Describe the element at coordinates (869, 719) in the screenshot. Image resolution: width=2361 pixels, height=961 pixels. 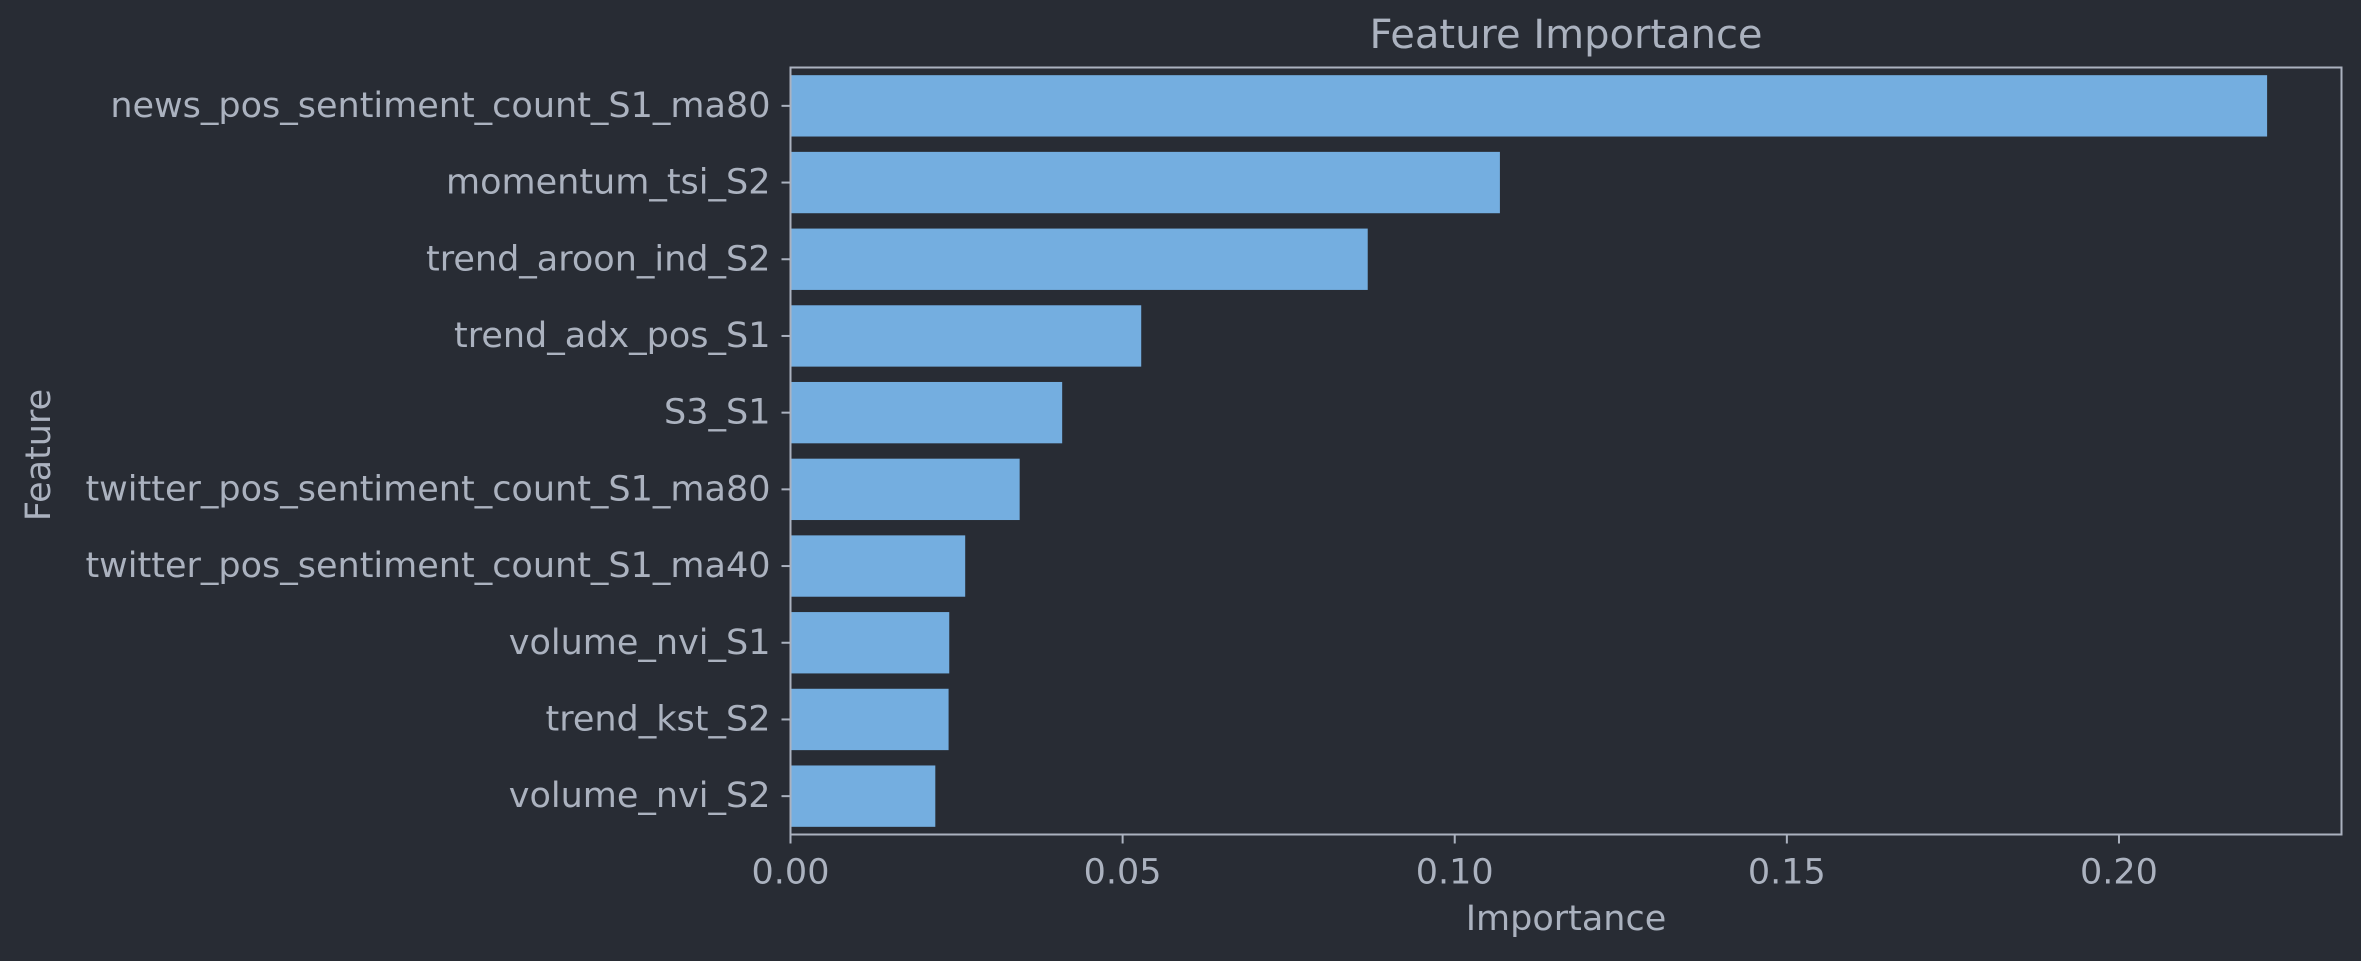
I see `bar-trend_kst_S2` at that location.